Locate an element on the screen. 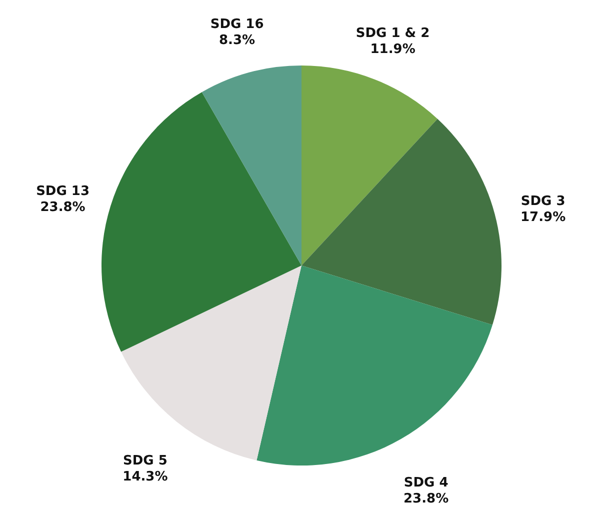 This screenshot has width=603, height=531. slice-label: SDG 16 is located at coordinates (237, 24).